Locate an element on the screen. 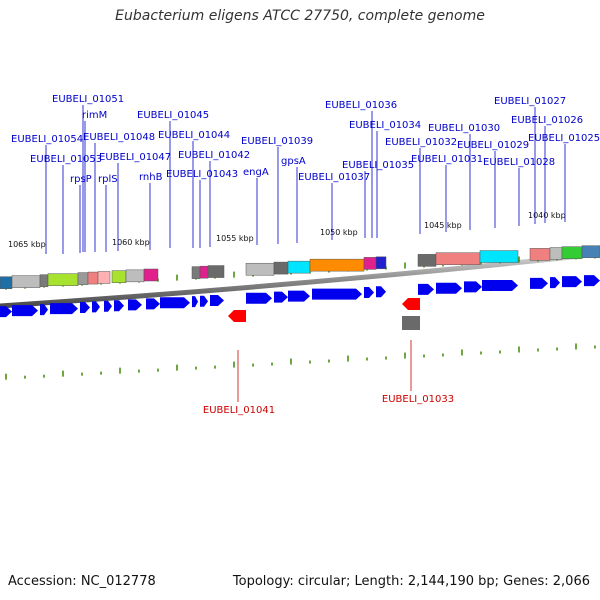  kbp-label: 1050 kbp is located at coordinates (339, 232).